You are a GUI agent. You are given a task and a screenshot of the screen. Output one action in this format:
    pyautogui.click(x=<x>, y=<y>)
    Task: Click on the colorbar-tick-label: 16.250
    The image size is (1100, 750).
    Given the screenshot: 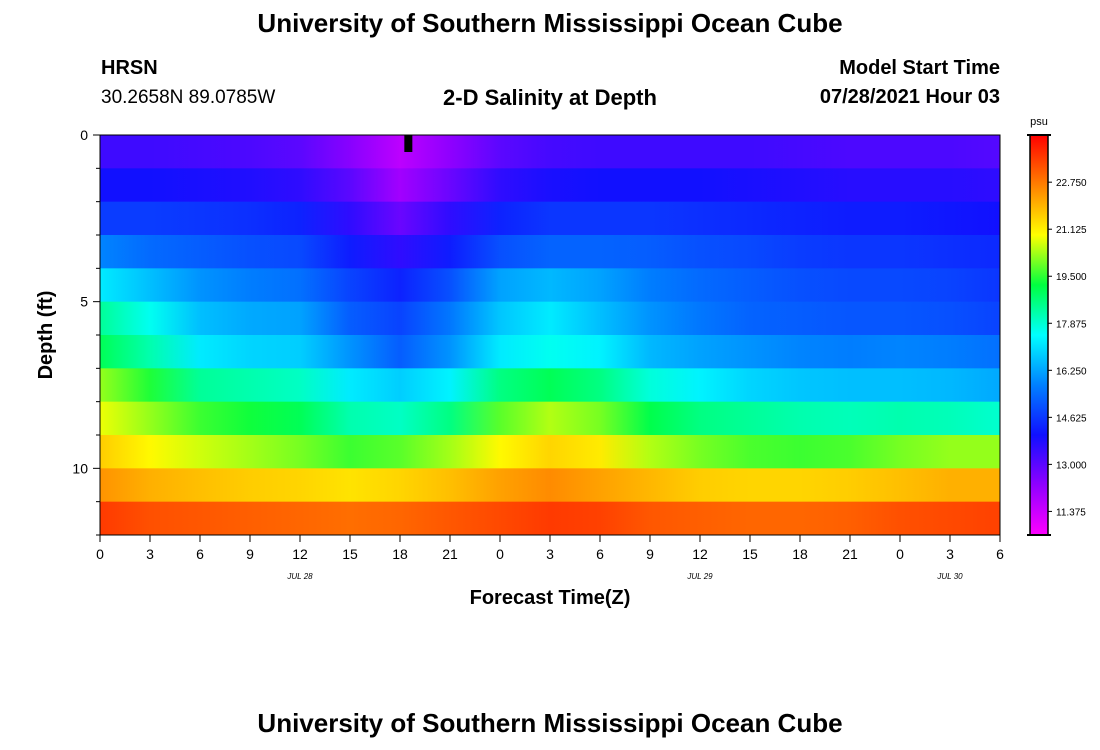 What is the action you would take?
    pyautogui.click(x=1071, y=371)
    